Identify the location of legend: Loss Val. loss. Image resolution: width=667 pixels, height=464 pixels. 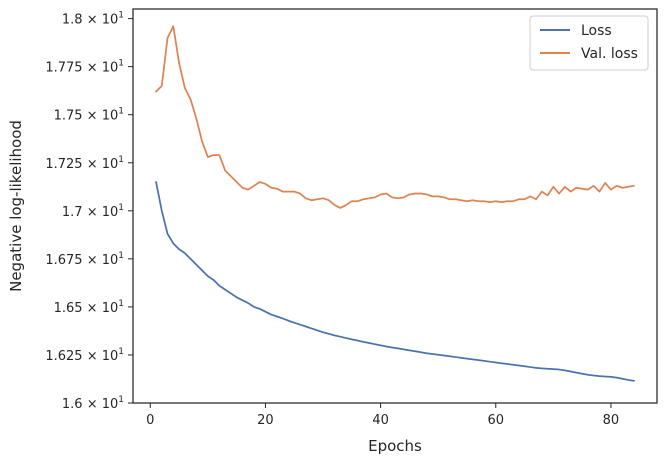
(589, 43).